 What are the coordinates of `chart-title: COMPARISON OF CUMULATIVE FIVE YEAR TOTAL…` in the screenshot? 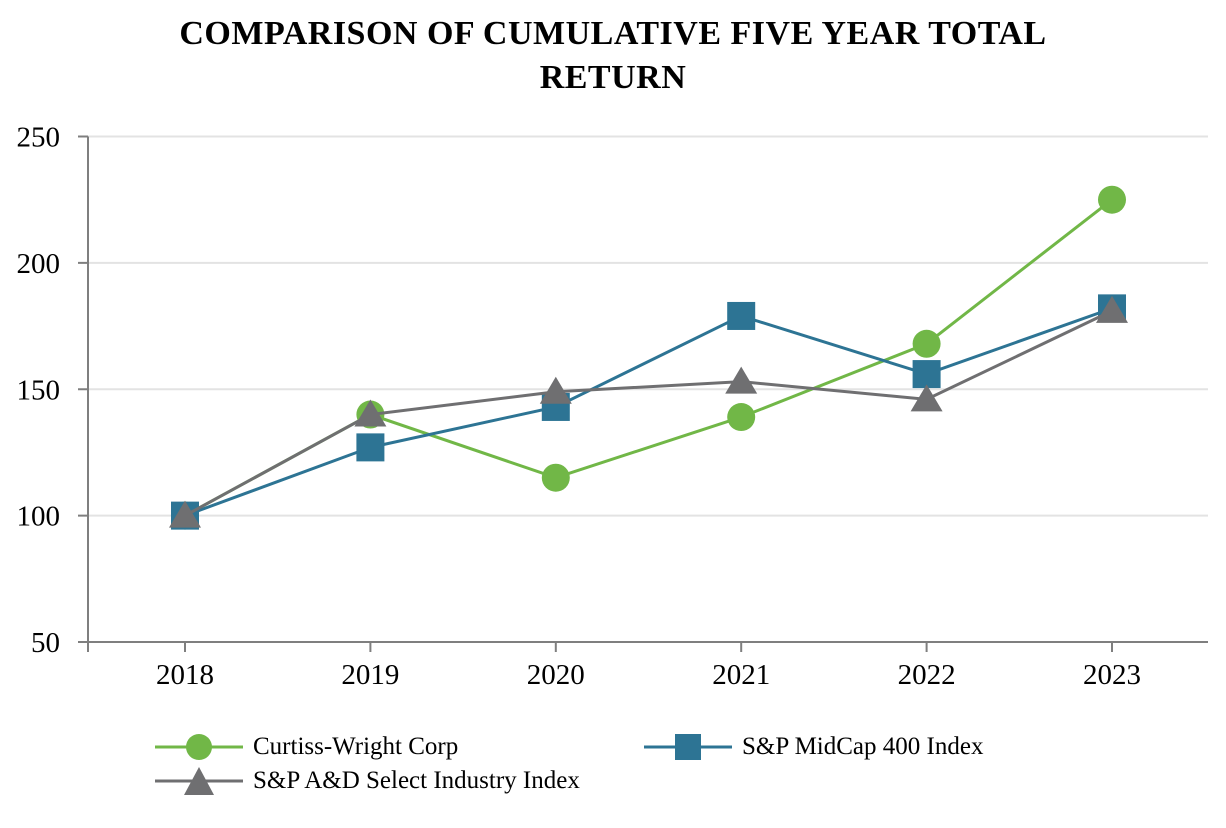 It's located at (613, 56).